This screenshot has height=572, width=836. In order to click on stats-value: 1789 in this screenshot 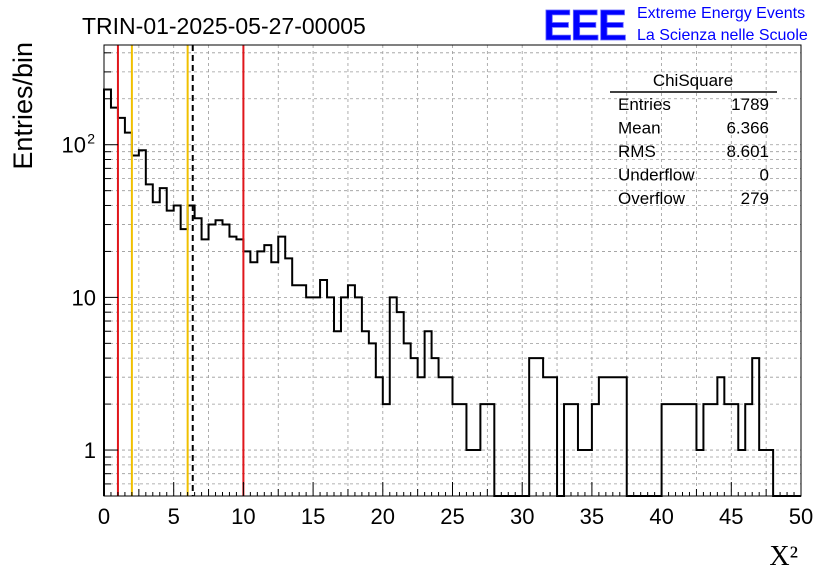, I will do `click(750, 104)`.